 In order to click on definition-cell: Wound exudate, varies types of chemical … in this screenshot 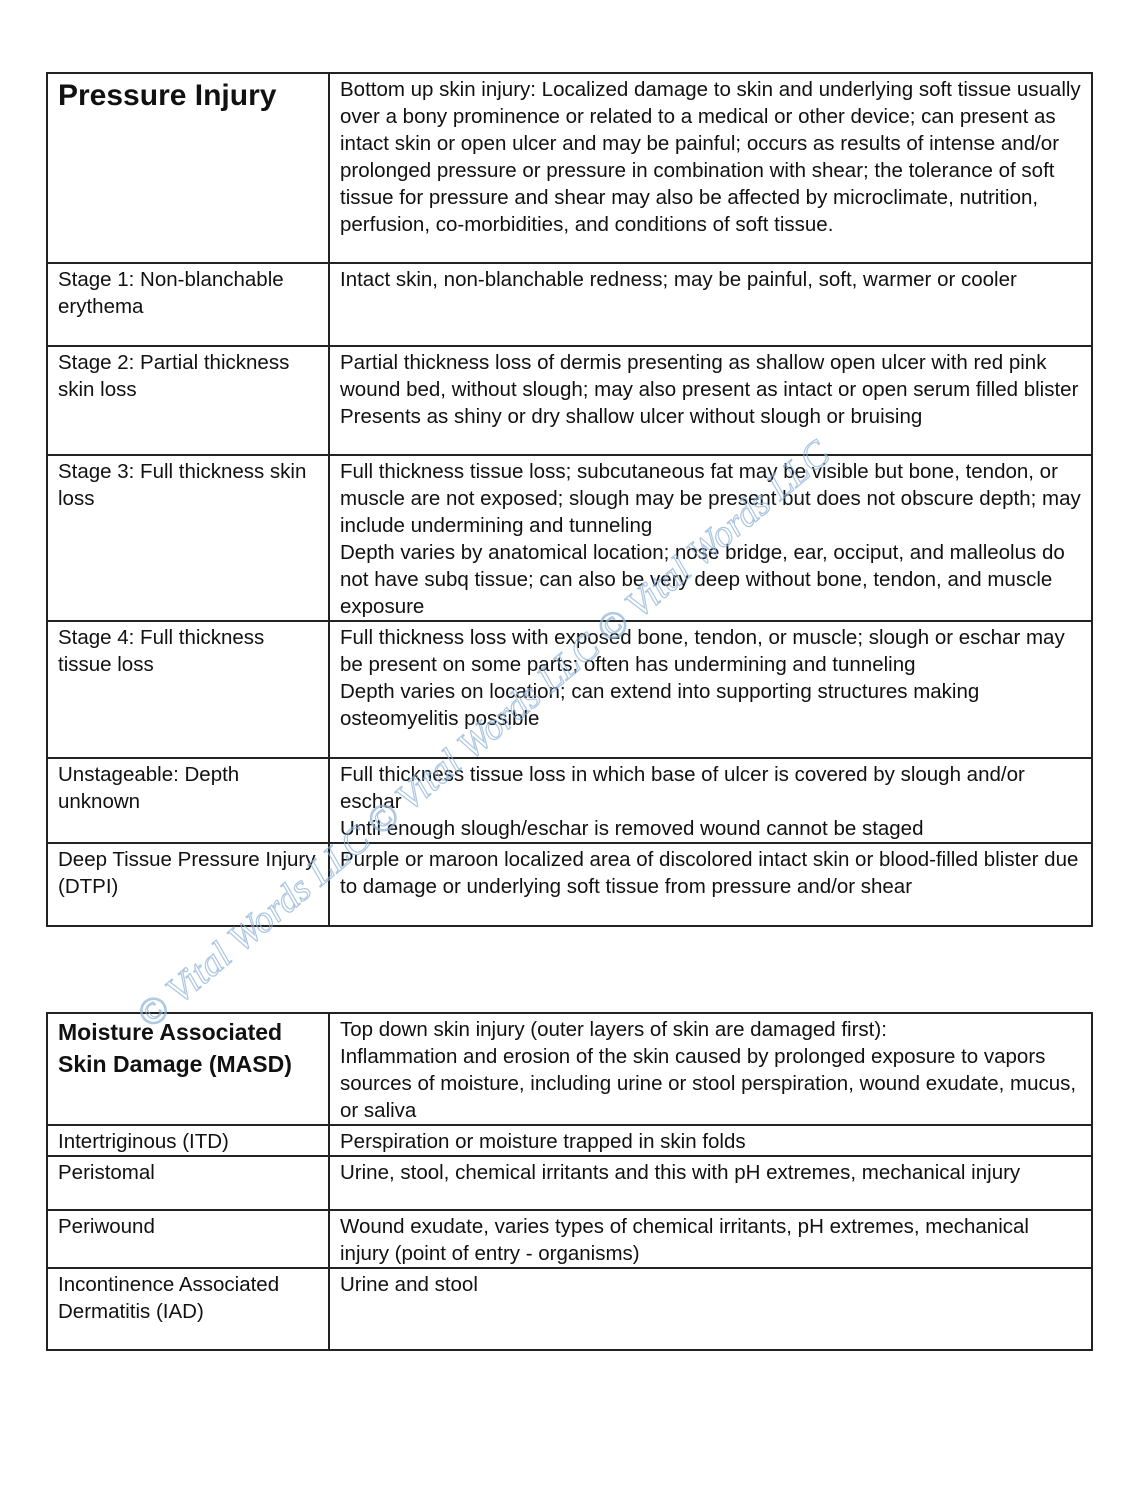, I will do `click(710, 1239)`.